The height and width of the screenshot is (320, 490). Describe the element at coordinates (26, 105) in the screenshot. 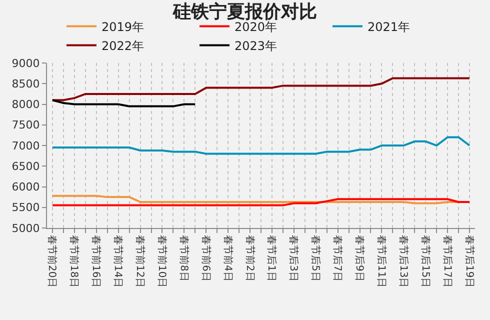

I see `y-tick-label: 8000` at that location.